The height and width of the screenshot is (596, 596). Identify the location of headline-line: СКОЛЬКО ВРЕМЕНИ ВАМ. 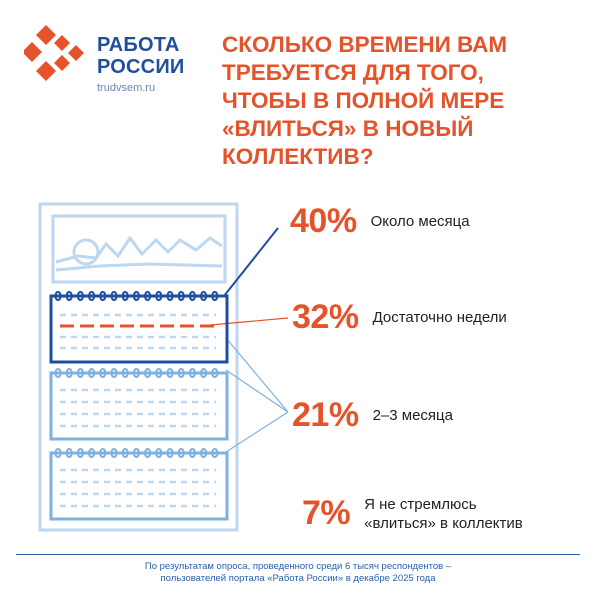
(365, 44).